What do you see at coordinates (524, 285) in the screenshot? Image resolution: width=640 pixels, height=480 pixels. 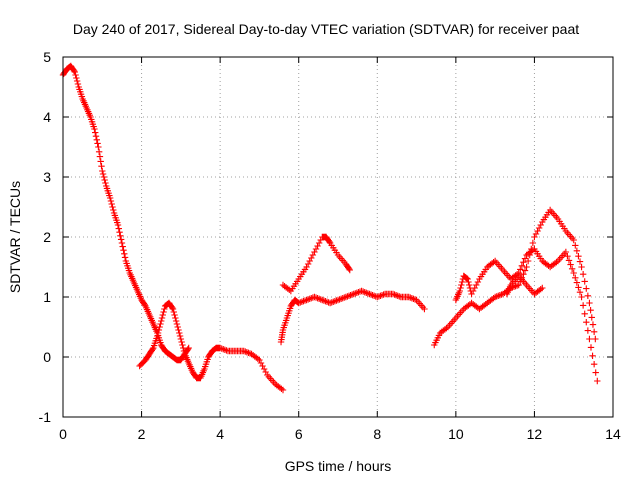 I see `series-satellite-track-G` at bounding box center [524, 285].